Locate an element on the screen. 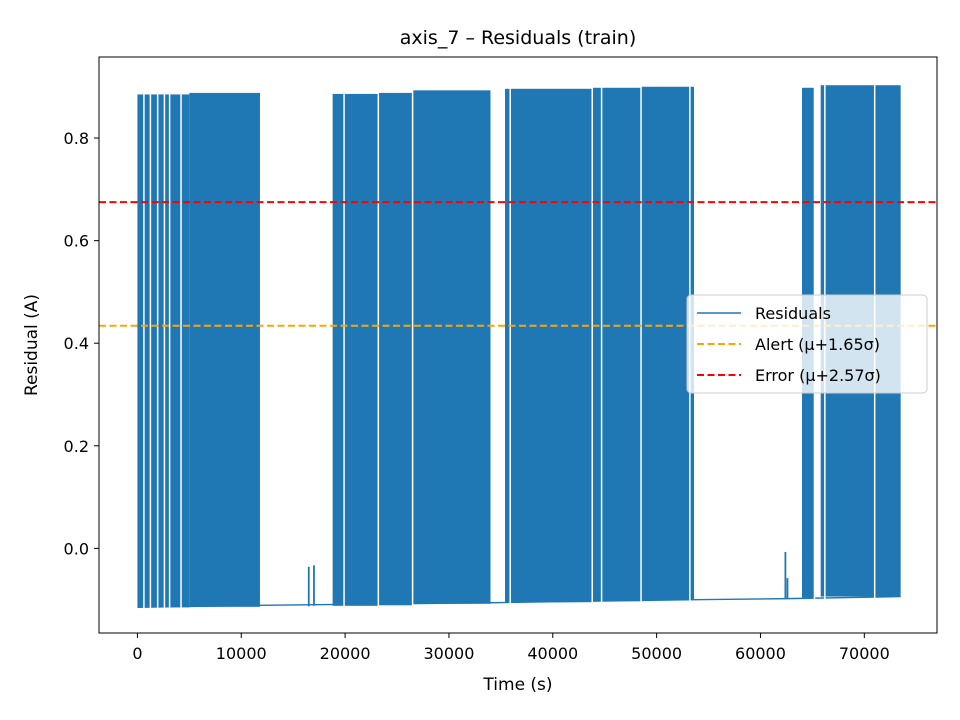  y-tick-label: 0.2 is located at coordinates (76, 446).